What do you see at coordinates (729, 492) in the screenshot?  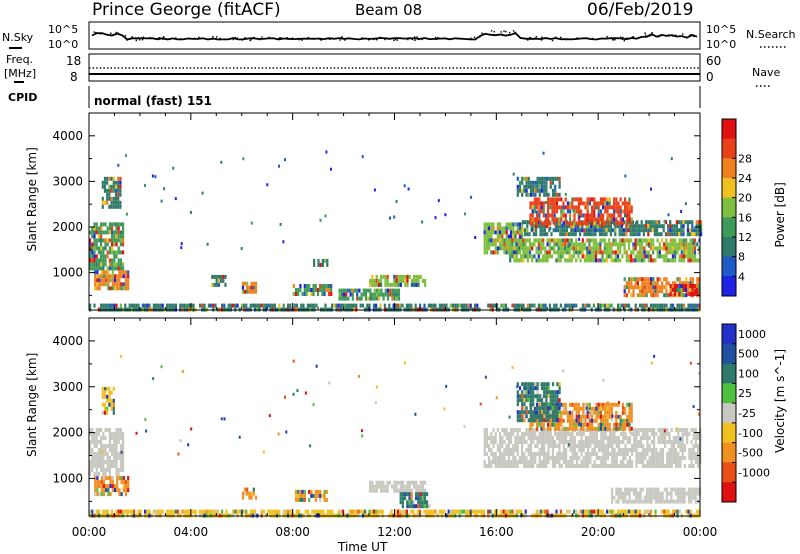 I see `colorbar-segment` at bounding box center [729, 492].